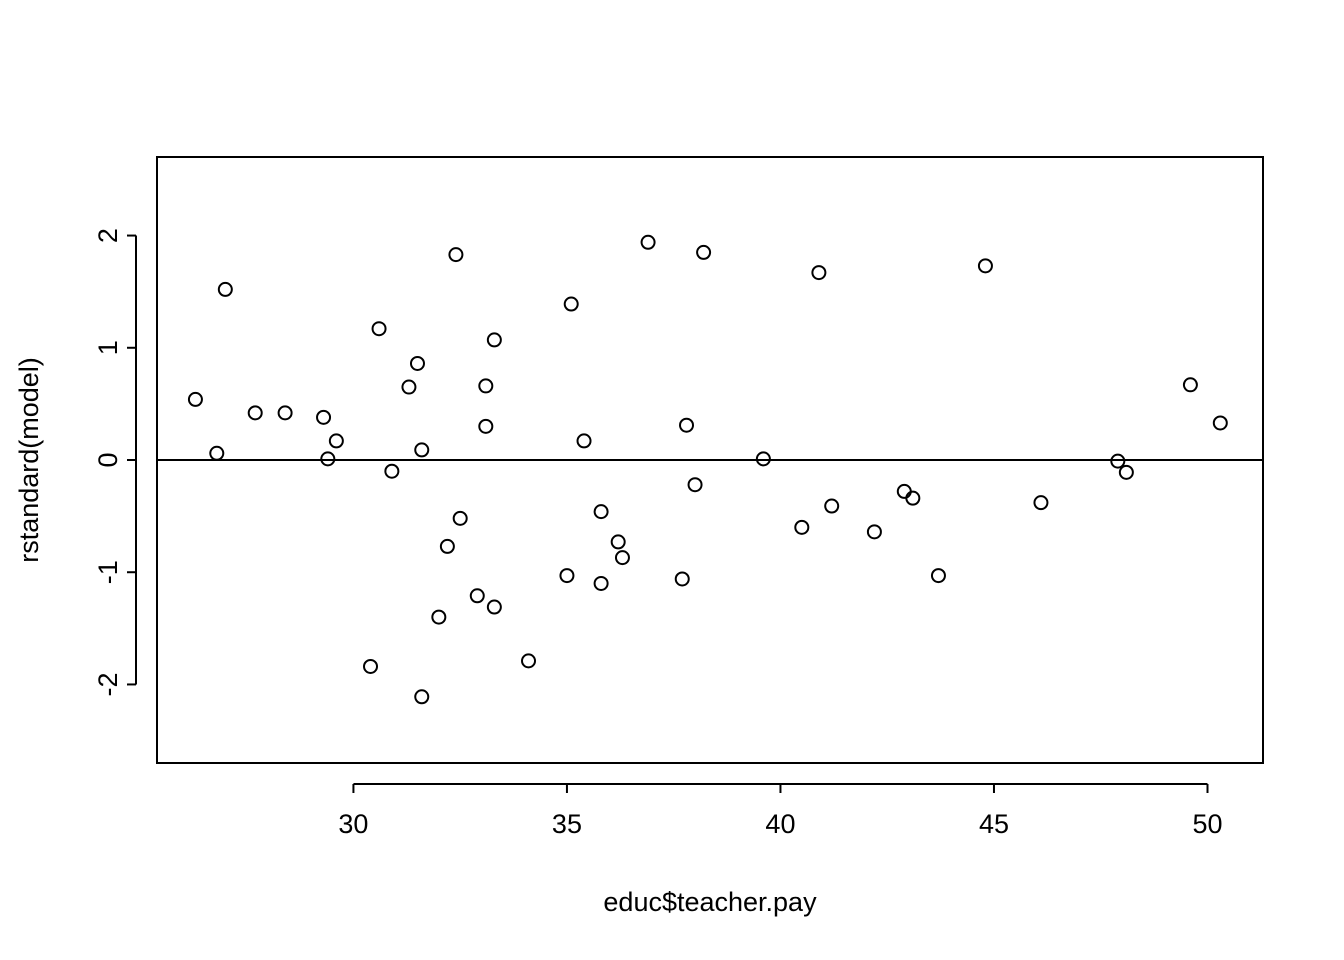 This screenshot has width=1344, height=960. What do you see at coordinates (29, 460) in the screenshot?
I see `y-axis-title: rstandard(model)` at bounding box center [29, 460].